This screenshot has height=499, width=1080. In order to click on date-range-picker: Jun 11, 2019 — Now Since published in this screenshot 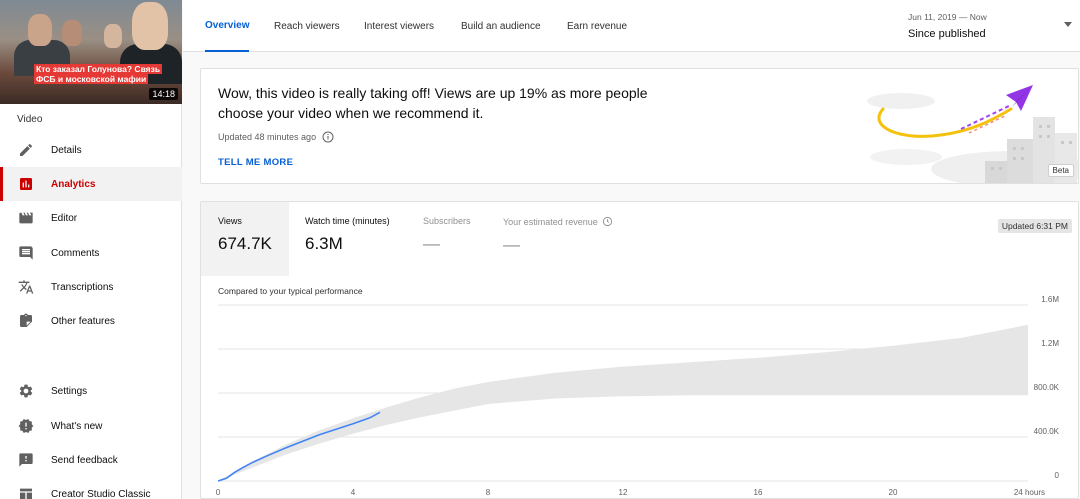, I will do `click(993, 26)`.